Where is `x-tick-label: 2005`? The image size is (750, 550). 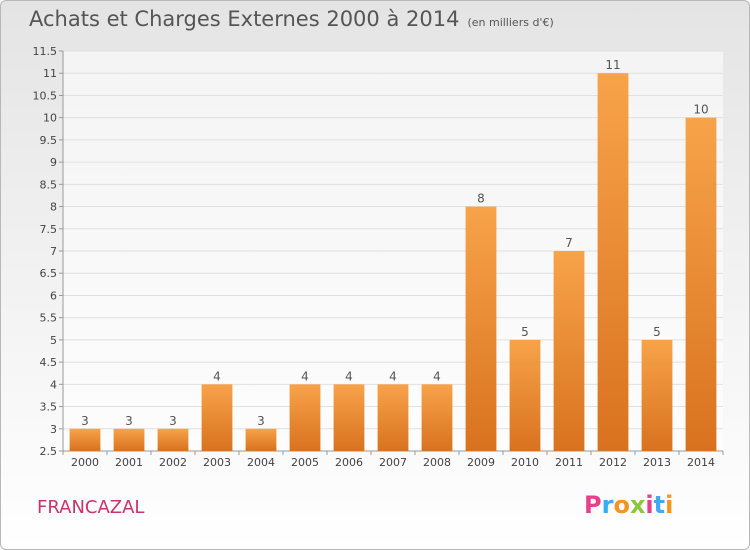
x-tick-label: 2005 is located at coordinates (305, 462).